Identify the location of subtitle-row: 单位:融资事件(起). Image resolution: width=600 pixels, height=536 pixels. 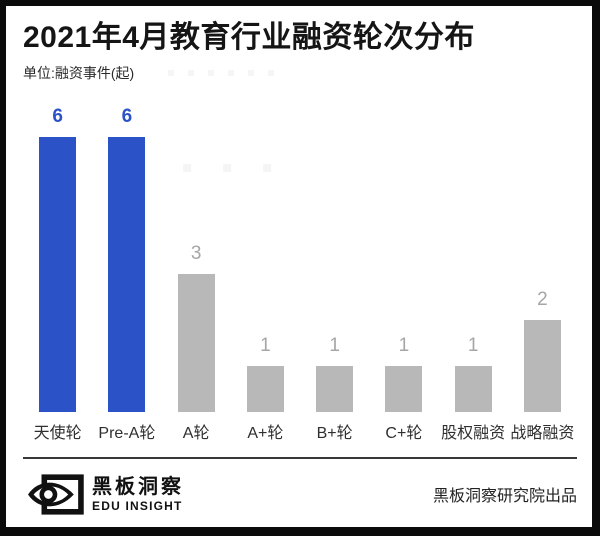
(300, 73).